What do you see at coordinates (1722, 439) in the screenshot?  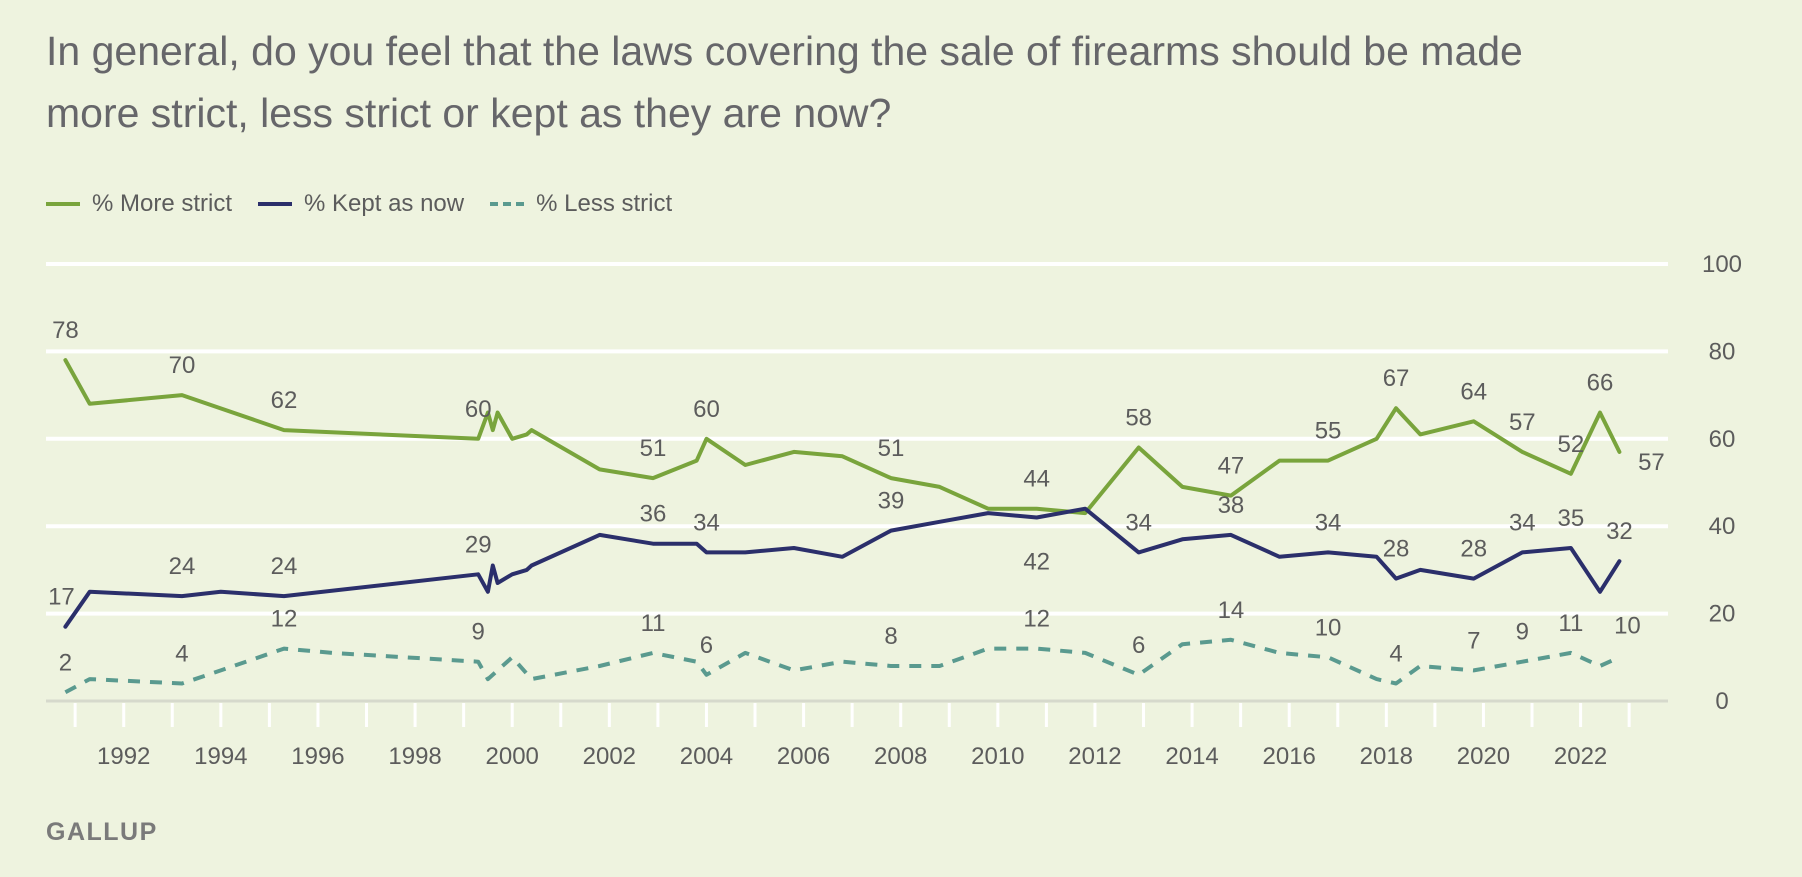 I see `y-tick-label-60: 60` at bounding box center [1722, 439].